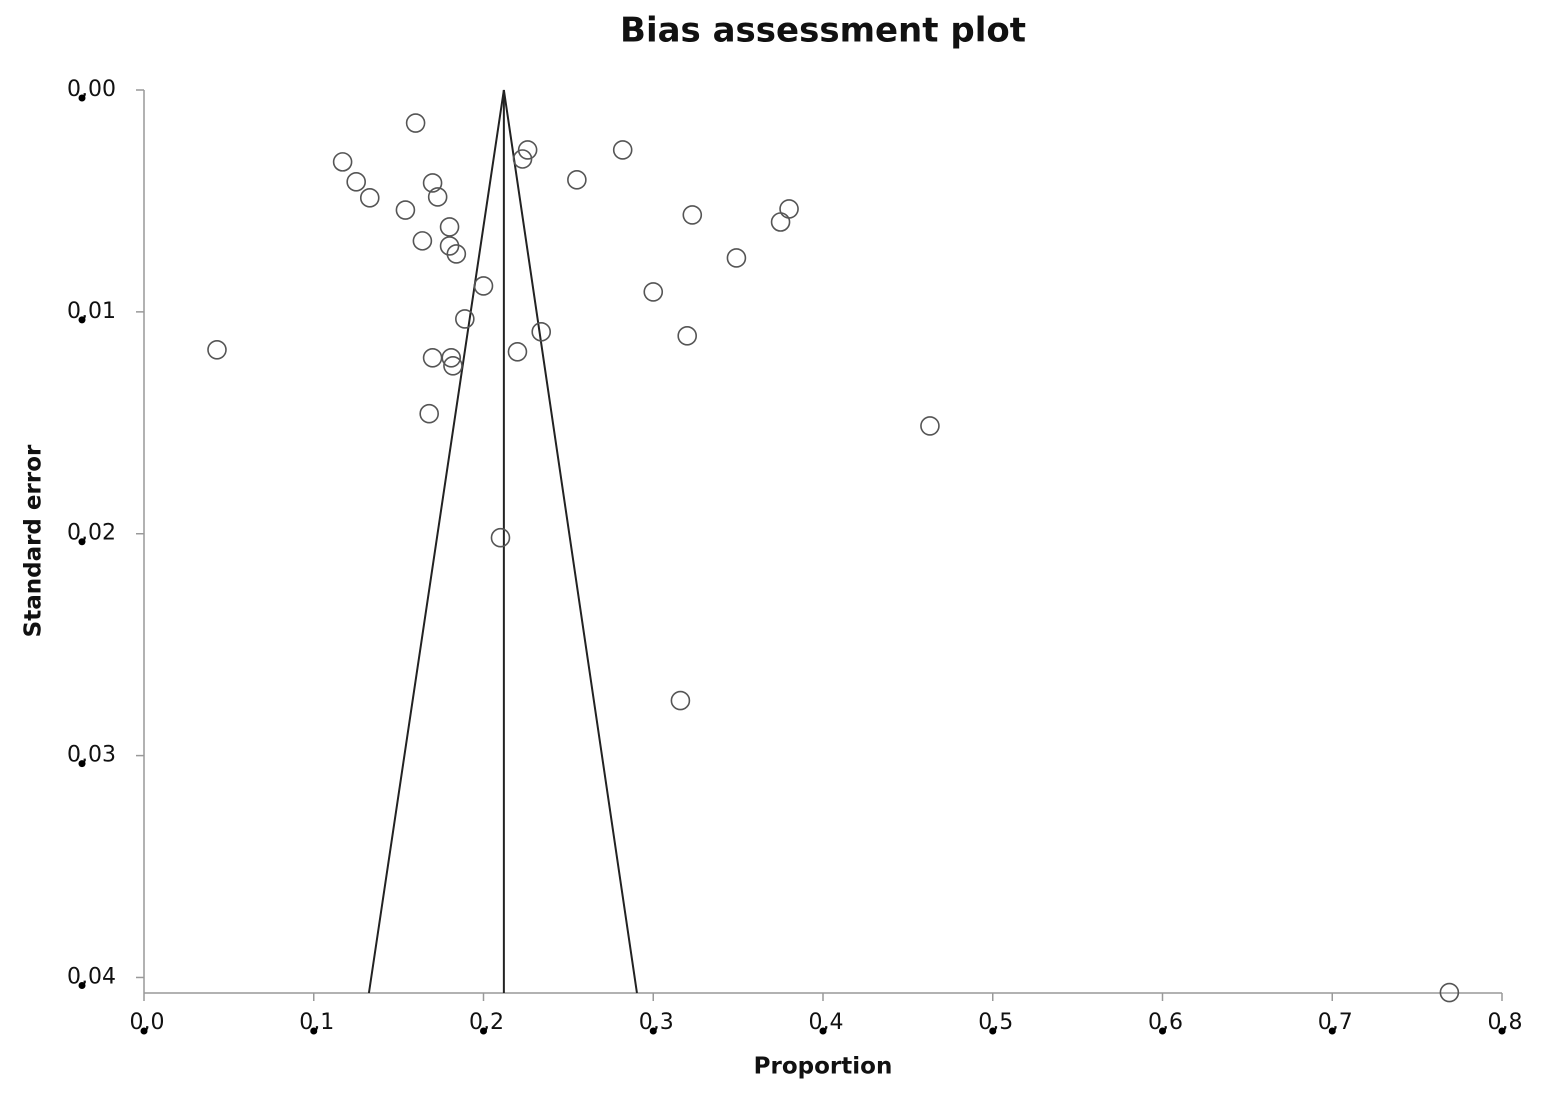  I want to click on y-tick-label: 0,00, so click(91, 89).